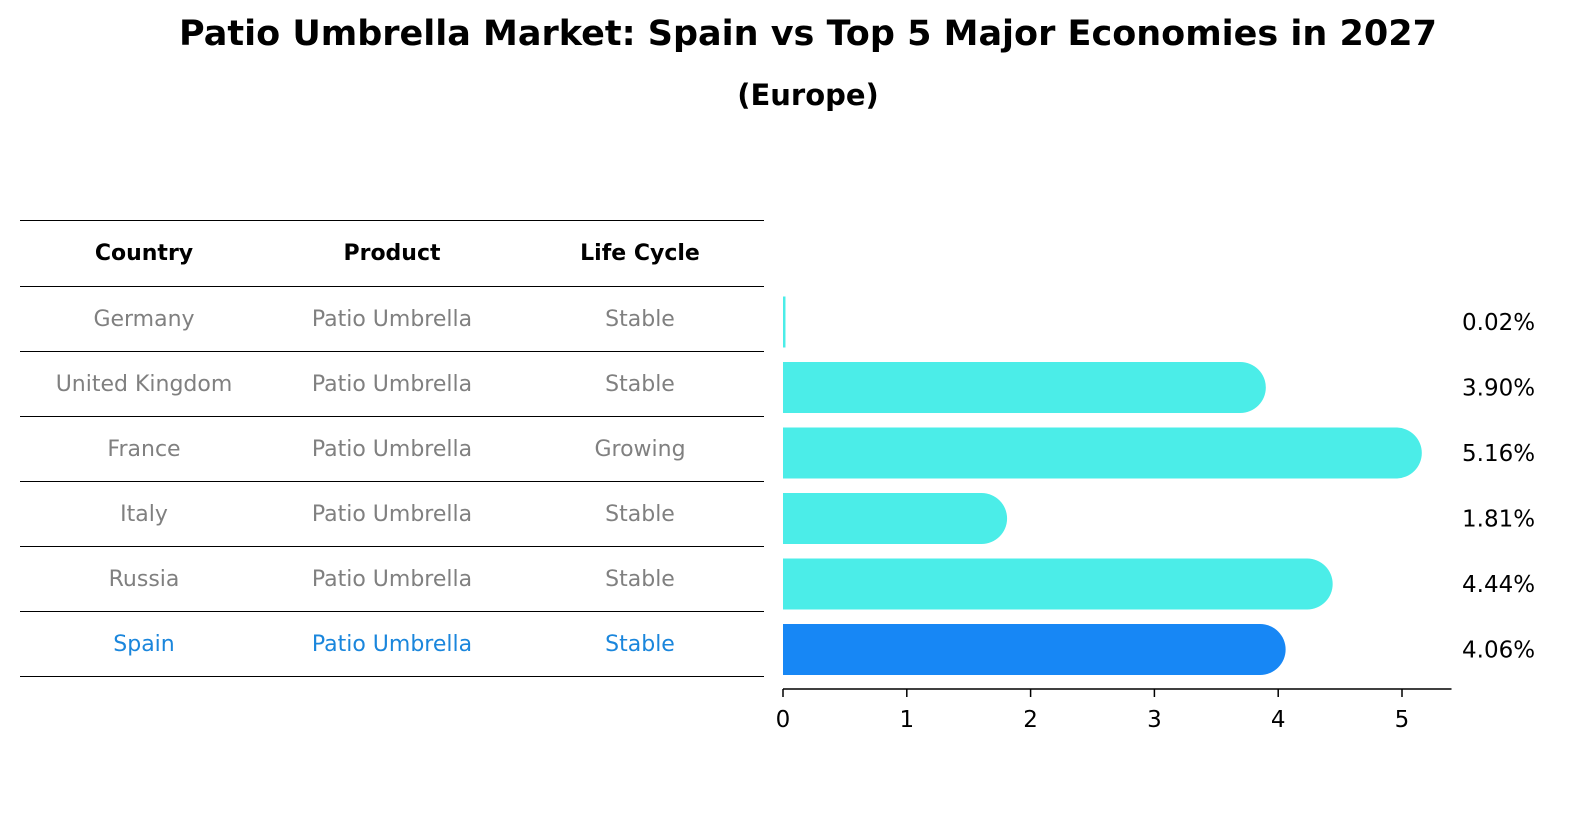  Describe the element at coordinates (144, 384) in the screenshot. I see `country-cell: United Kingdom` at that location.